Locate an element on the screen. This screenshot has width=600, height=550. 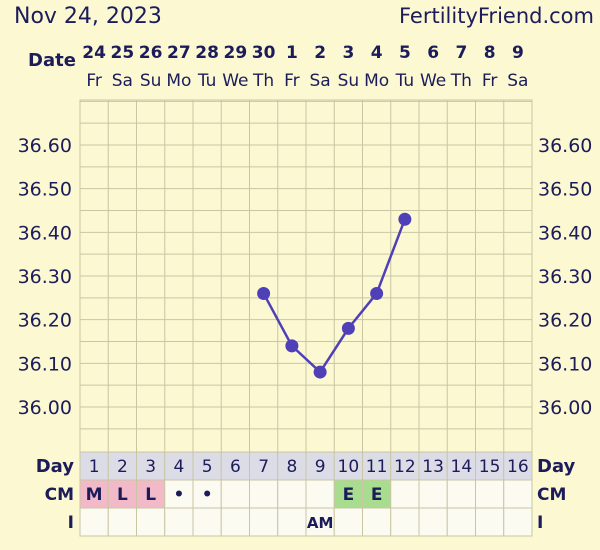
y-tick-right: 36.50 is located at coordinates (565, 190).